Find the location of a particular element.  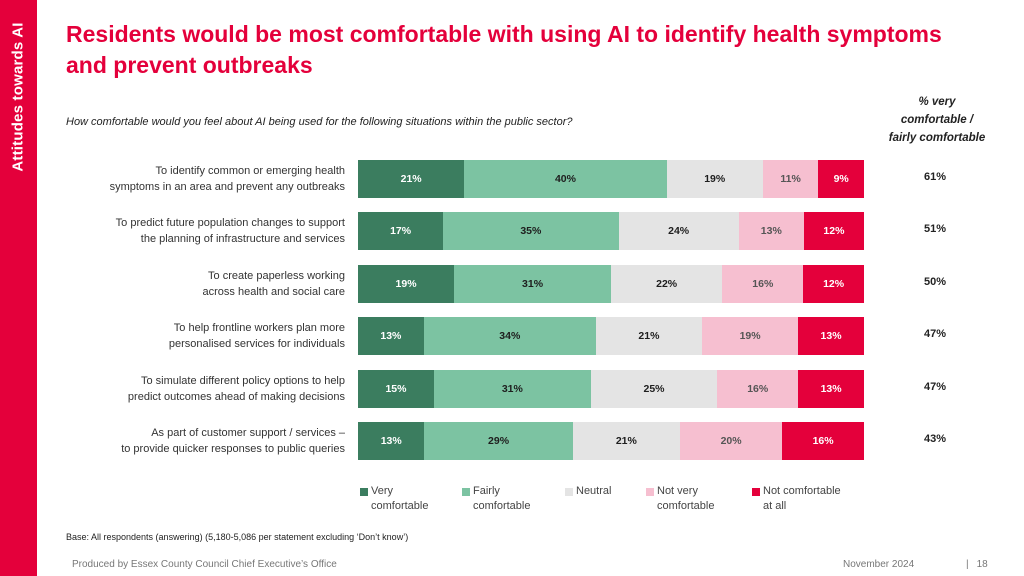

legend-label: Not very comfortable is located at coordinates (686, 498).